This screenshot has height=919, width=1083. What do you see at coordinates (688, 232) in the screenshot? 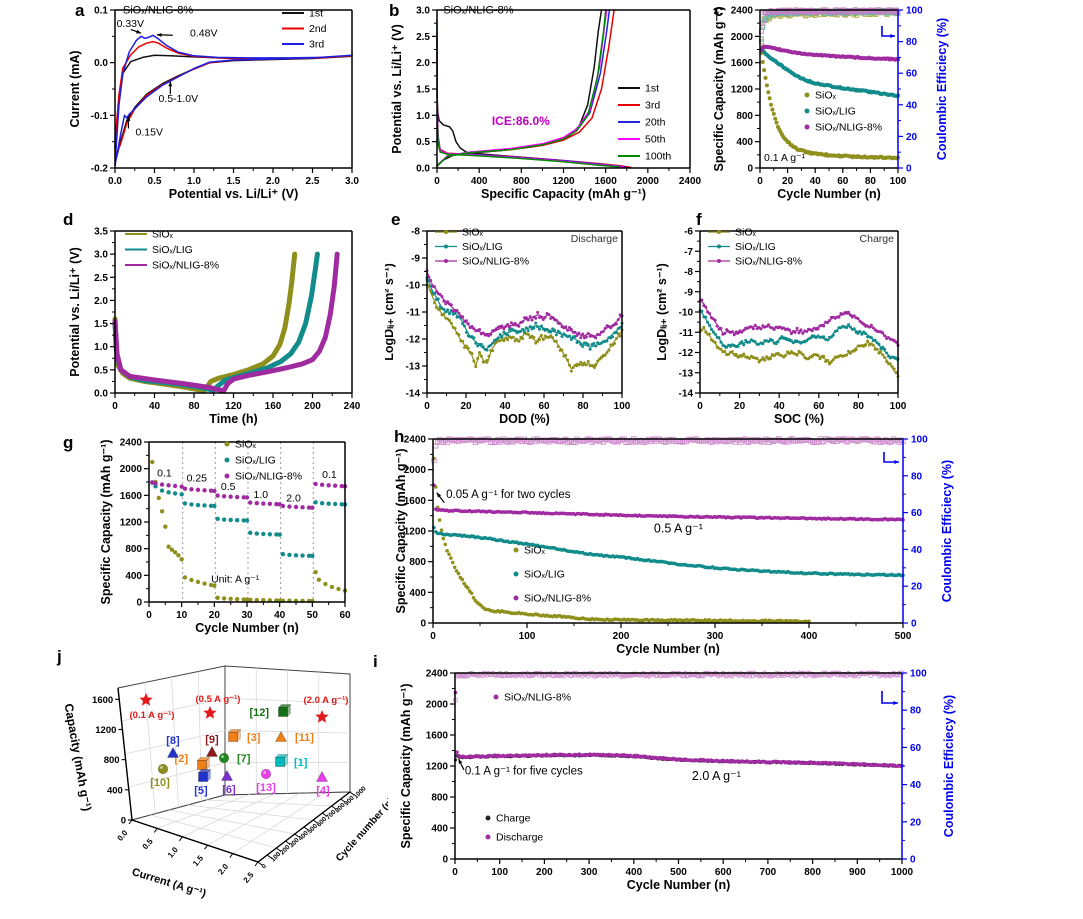
I see `svg-text: -6` at bounding box center [688, 232].